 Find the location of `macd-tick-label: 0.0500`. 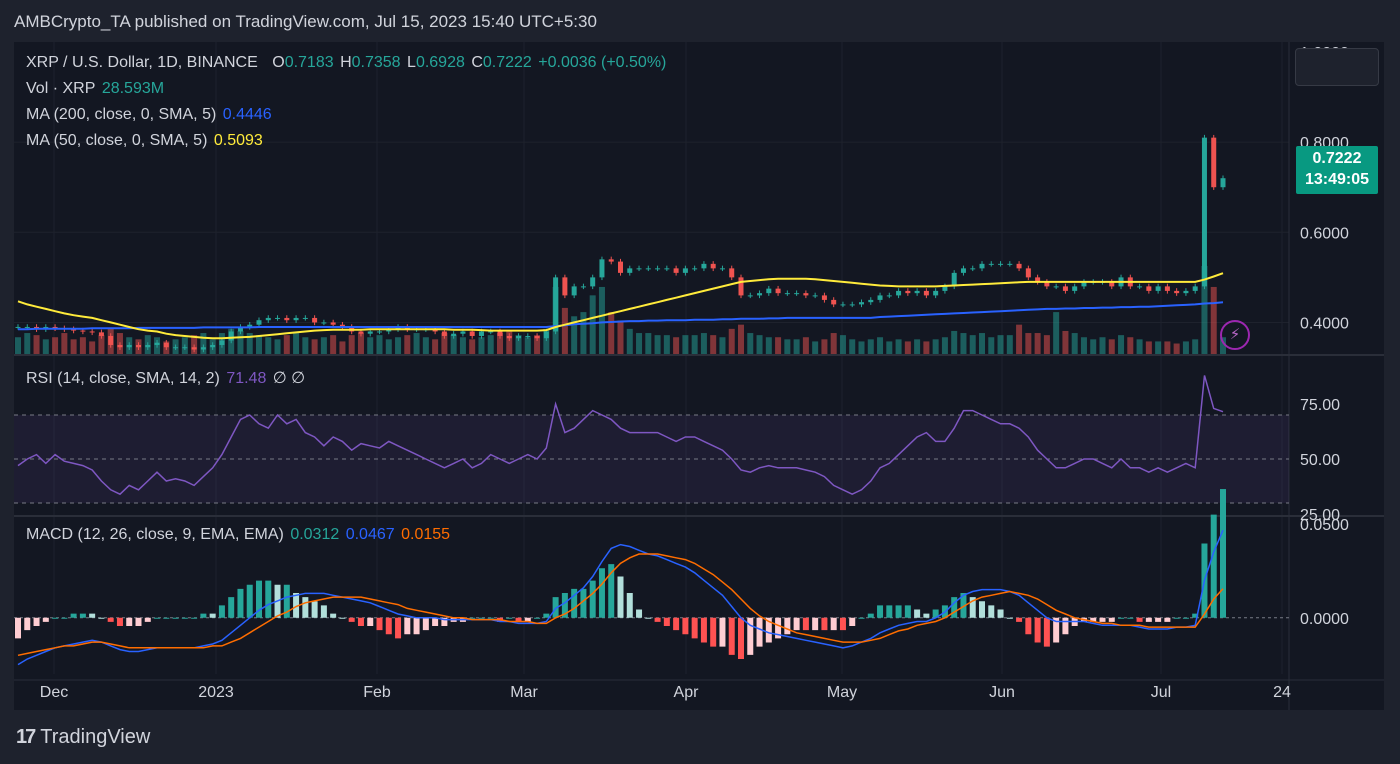

macd-tick-label: 0.0500 is located at coordinates (1324, 525).